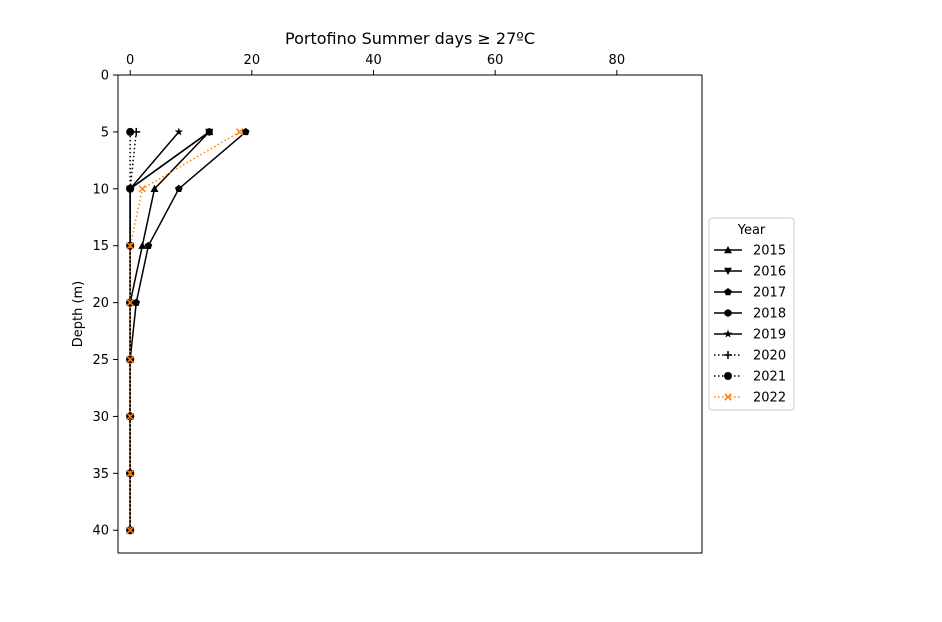 The width and height of the screenshot is (942, 622). Describe the element at coordinates (105, 132) in the screenshot. I see `y-tick-label: 5` at that location.